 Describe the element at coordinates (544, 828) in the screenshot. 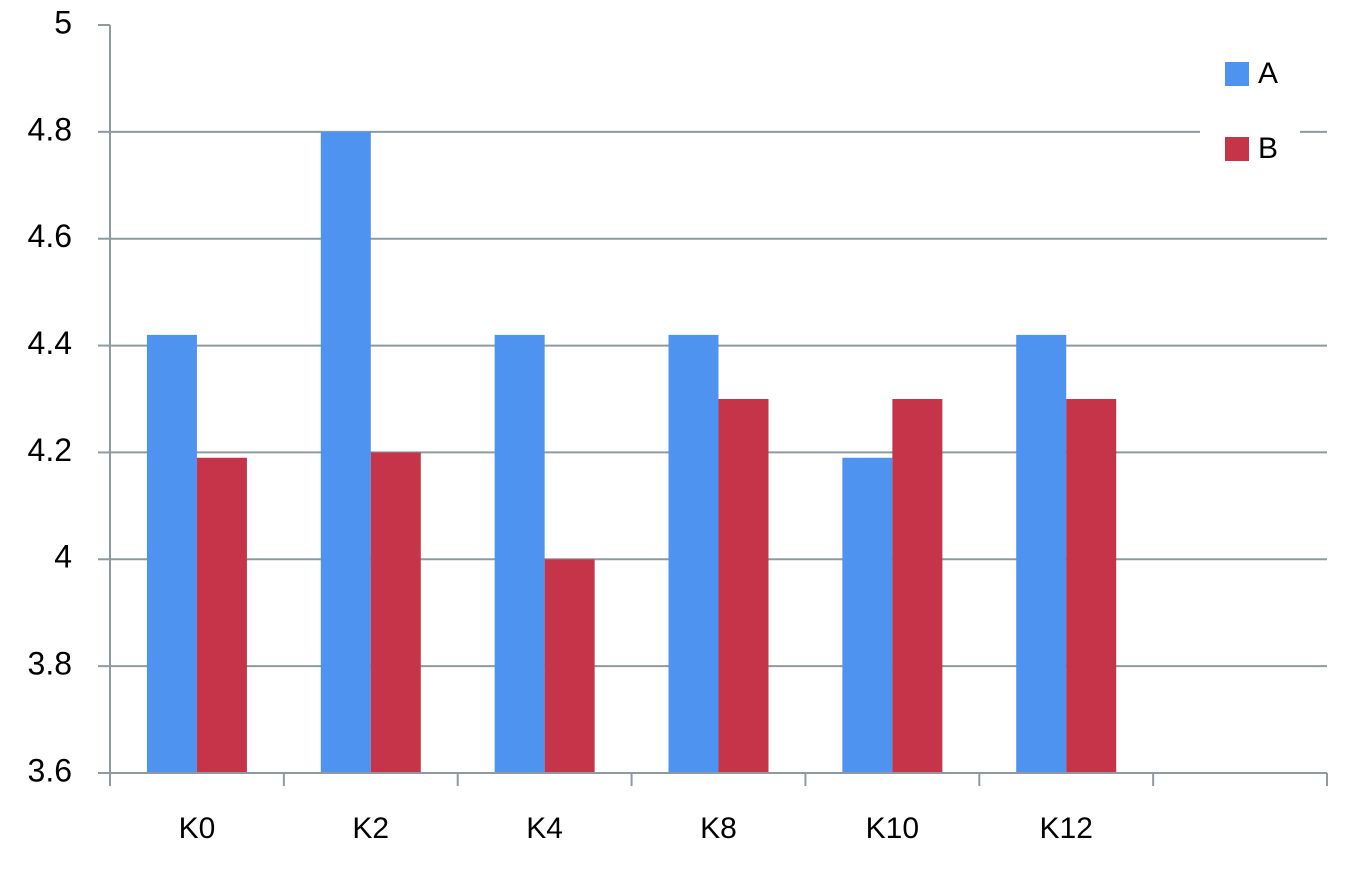

I see `x-tick-label: K4` at that location.